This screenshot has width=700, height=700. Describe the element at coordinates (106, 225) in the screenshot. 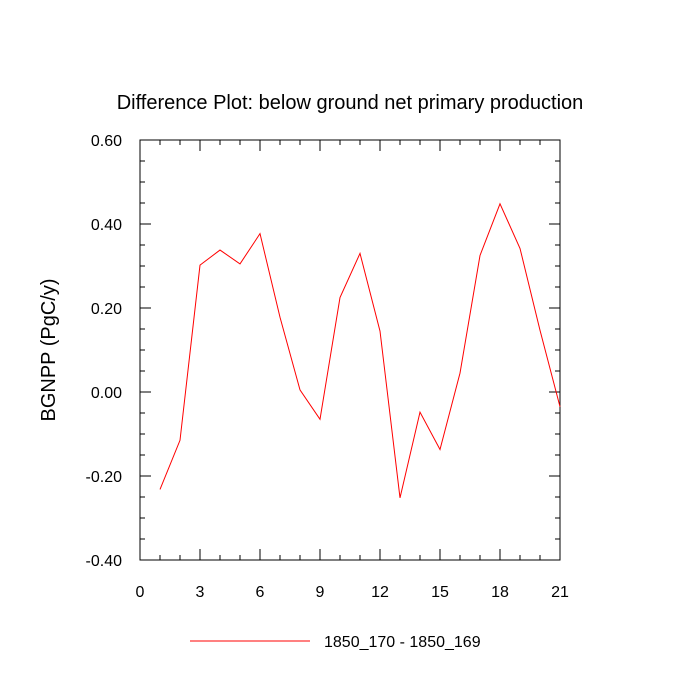

I see `y-tick-label: 0.40` at that location.